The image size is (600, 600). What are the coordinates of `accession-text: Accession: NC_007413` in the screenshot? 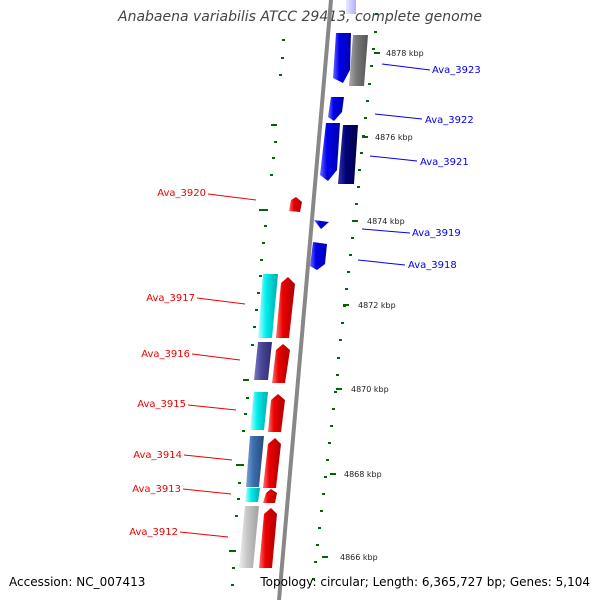 It's located at (77, 582).